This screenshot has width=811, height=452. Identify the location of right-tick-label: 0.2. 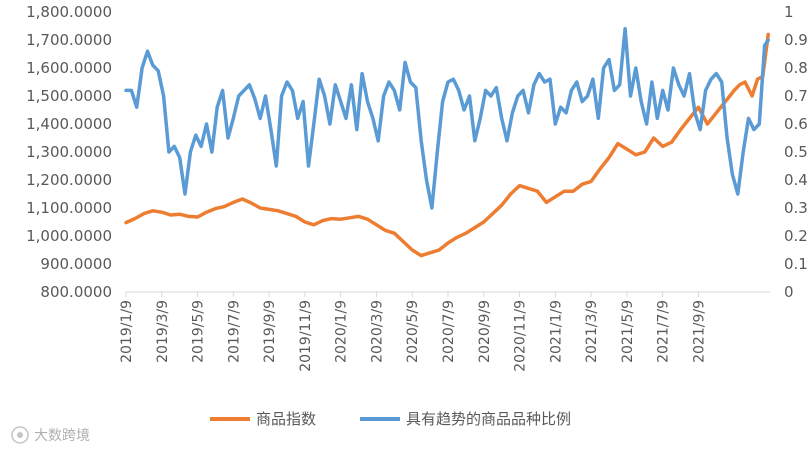
(796, 236).